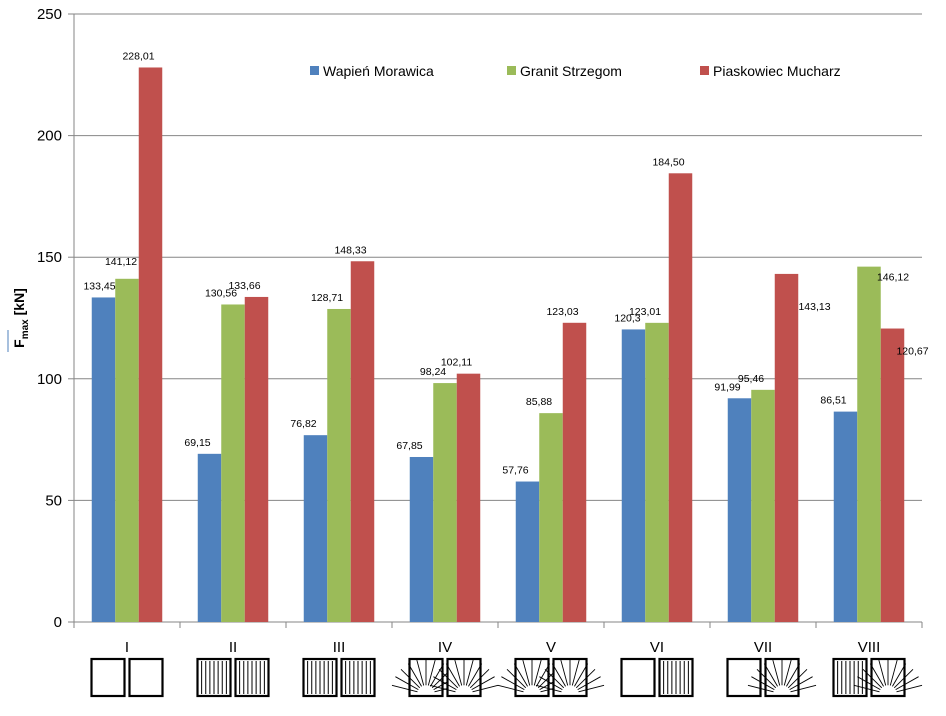 The width and height of the screenshot is (946, 716). I want to click on y-tick-label: 50, so click(53, 500).